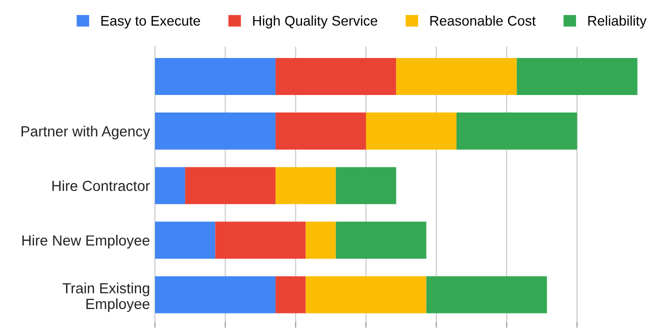 This screenshot has width=665, height=332. What do you see at coordinates (106, 297) in the screenshot?
I see `y-tick-label: Train Existing Employee` at bounding box center [106, 297].